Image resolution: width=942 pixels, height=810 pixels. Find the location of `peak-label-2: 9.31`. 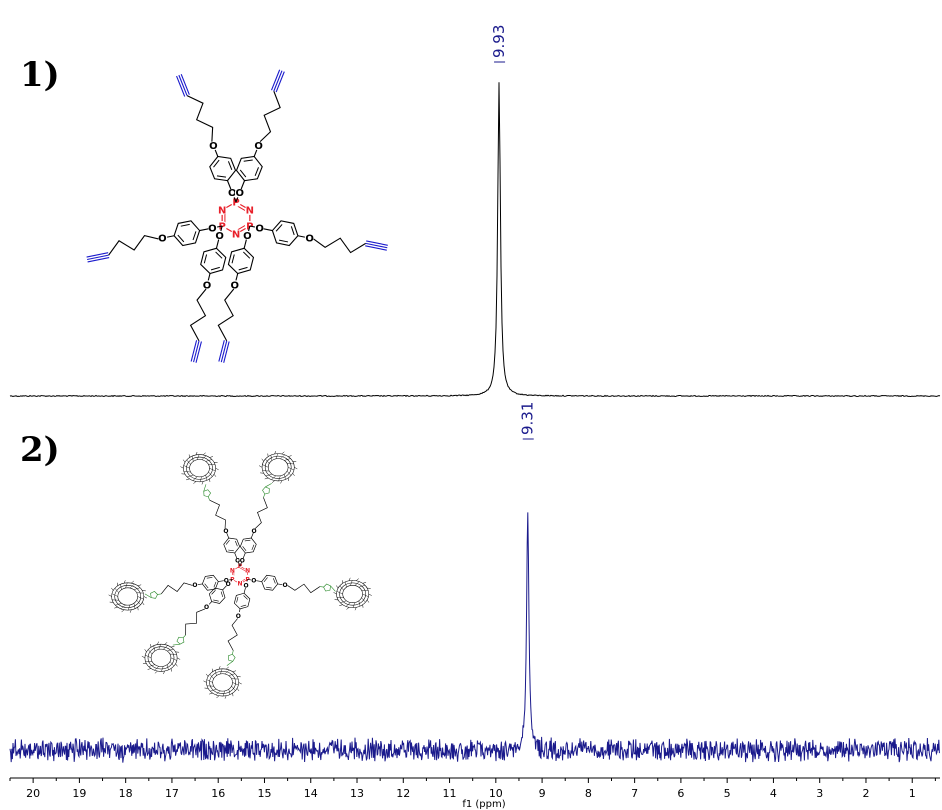

peak-label-2: 9.31 is located at coordinates (528, 421).